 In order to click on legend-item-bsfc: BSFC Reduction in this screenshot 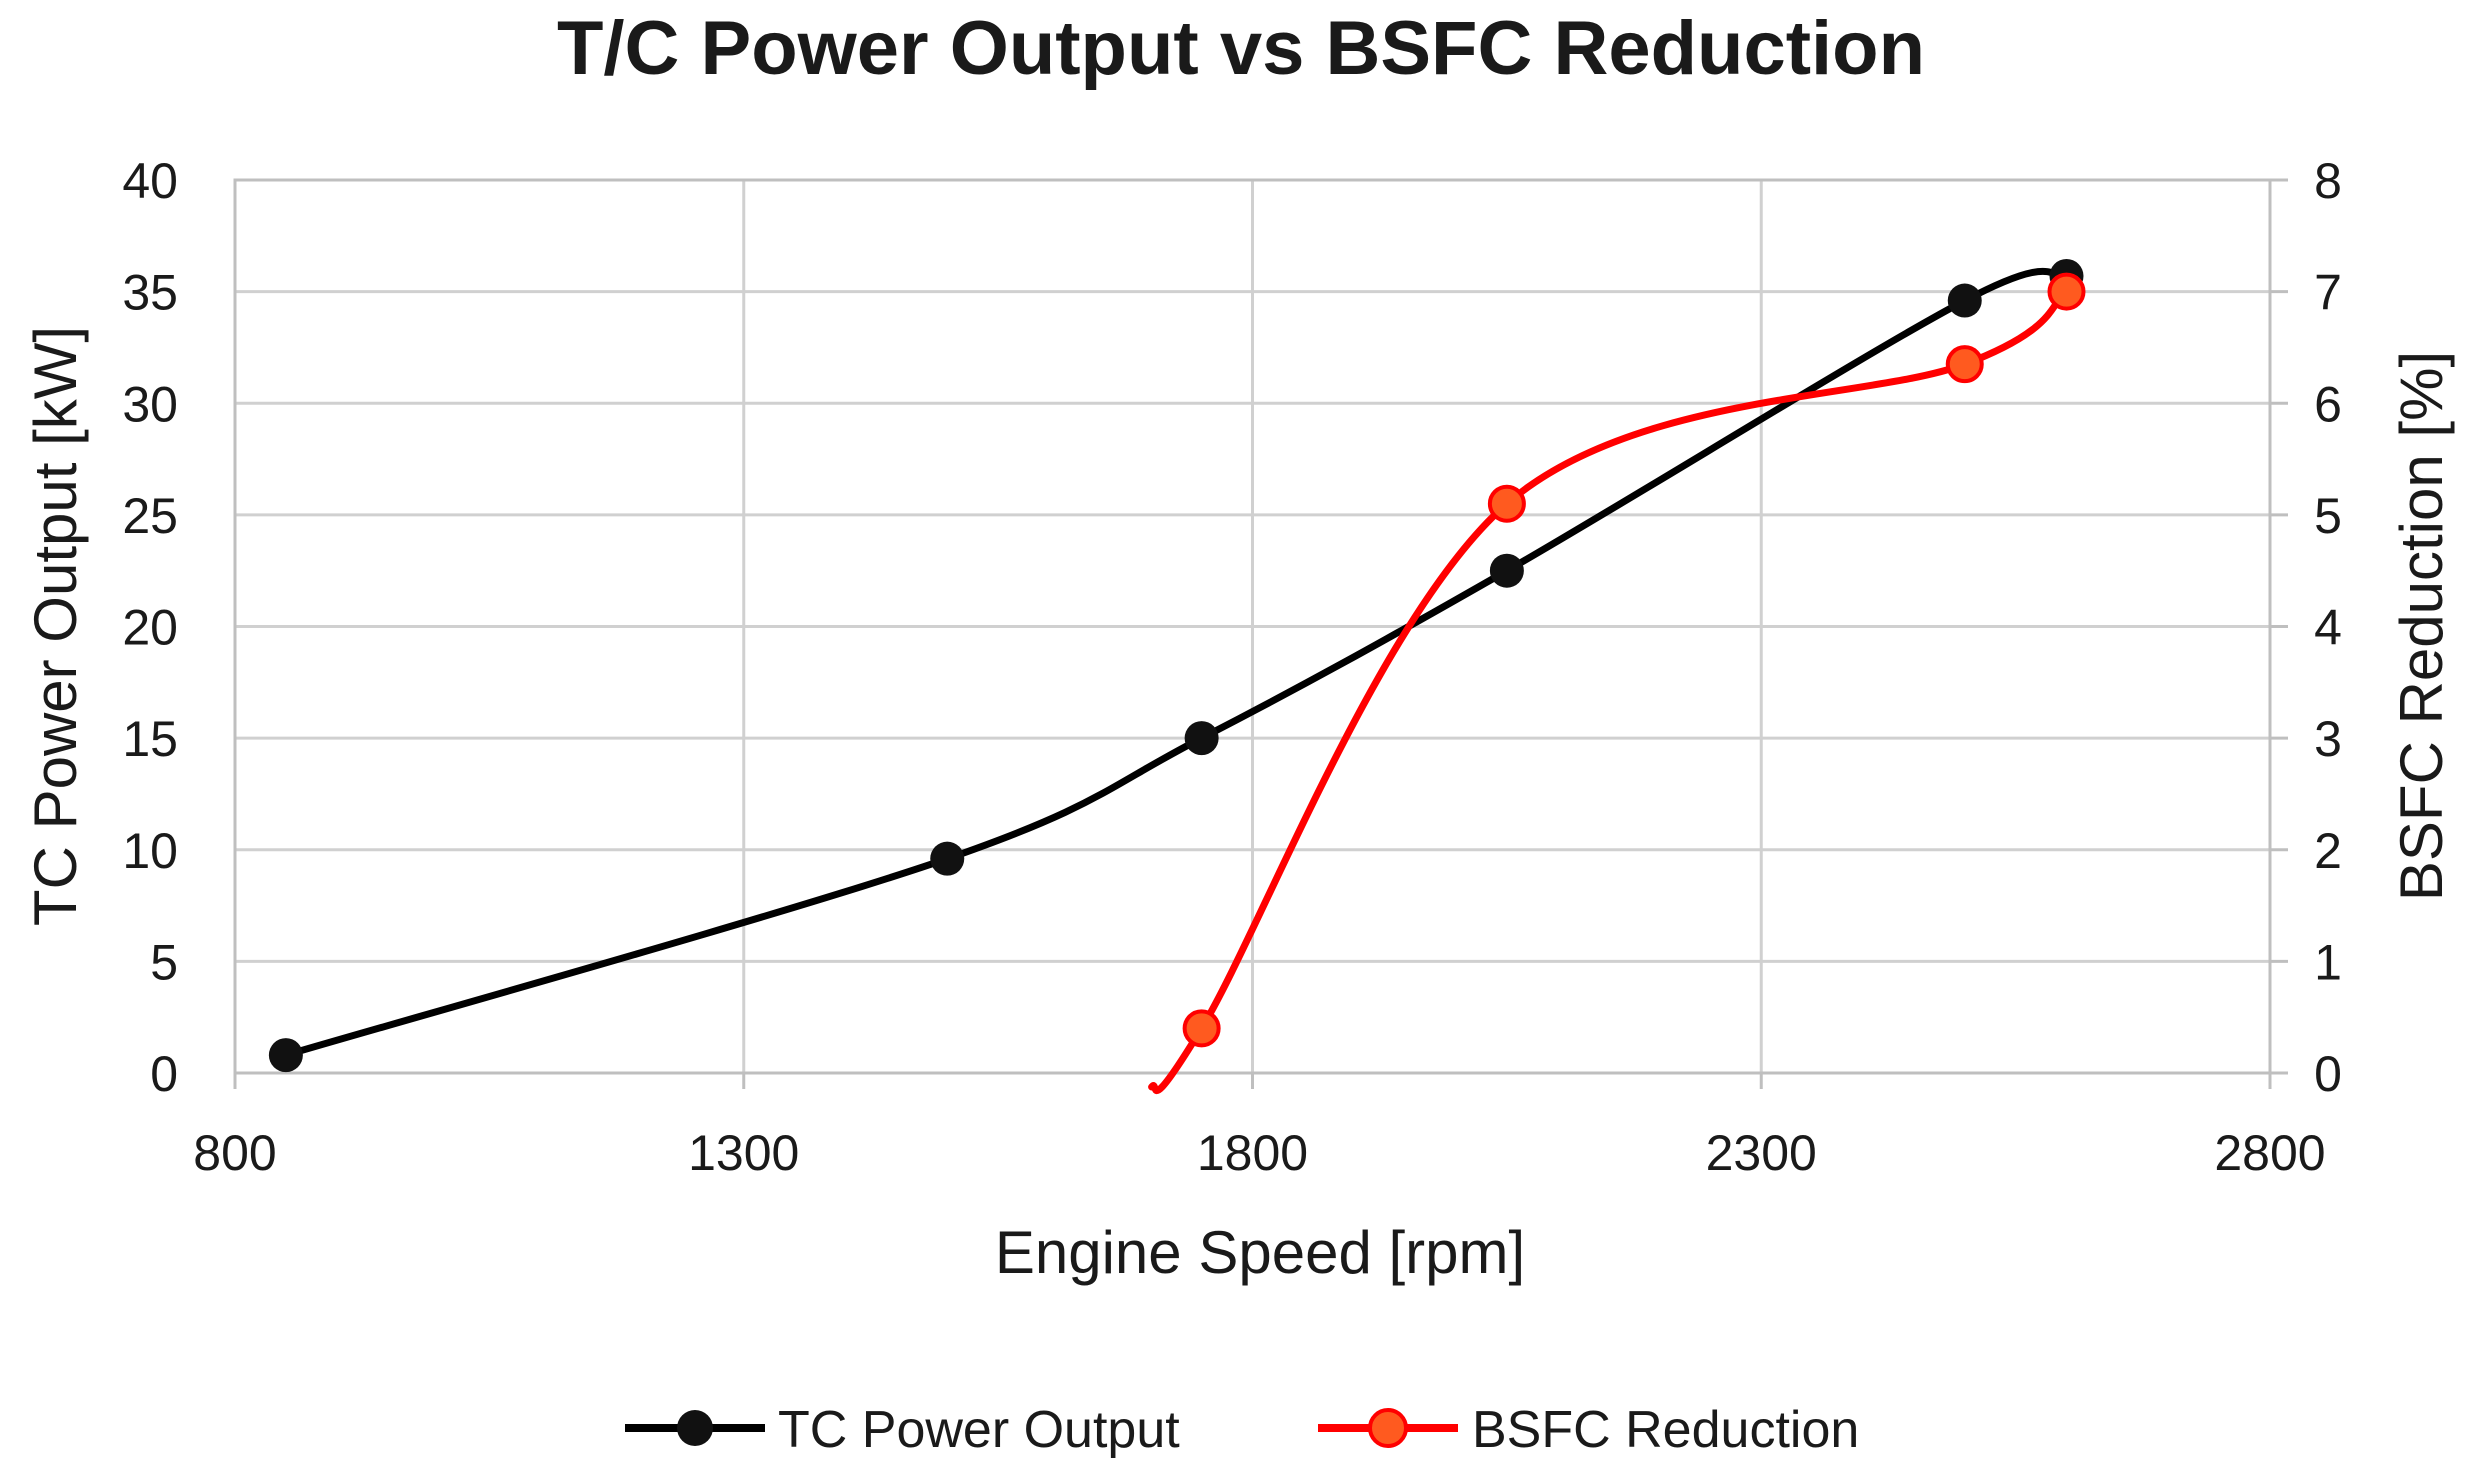, I will do `click(1588, 1430)`.